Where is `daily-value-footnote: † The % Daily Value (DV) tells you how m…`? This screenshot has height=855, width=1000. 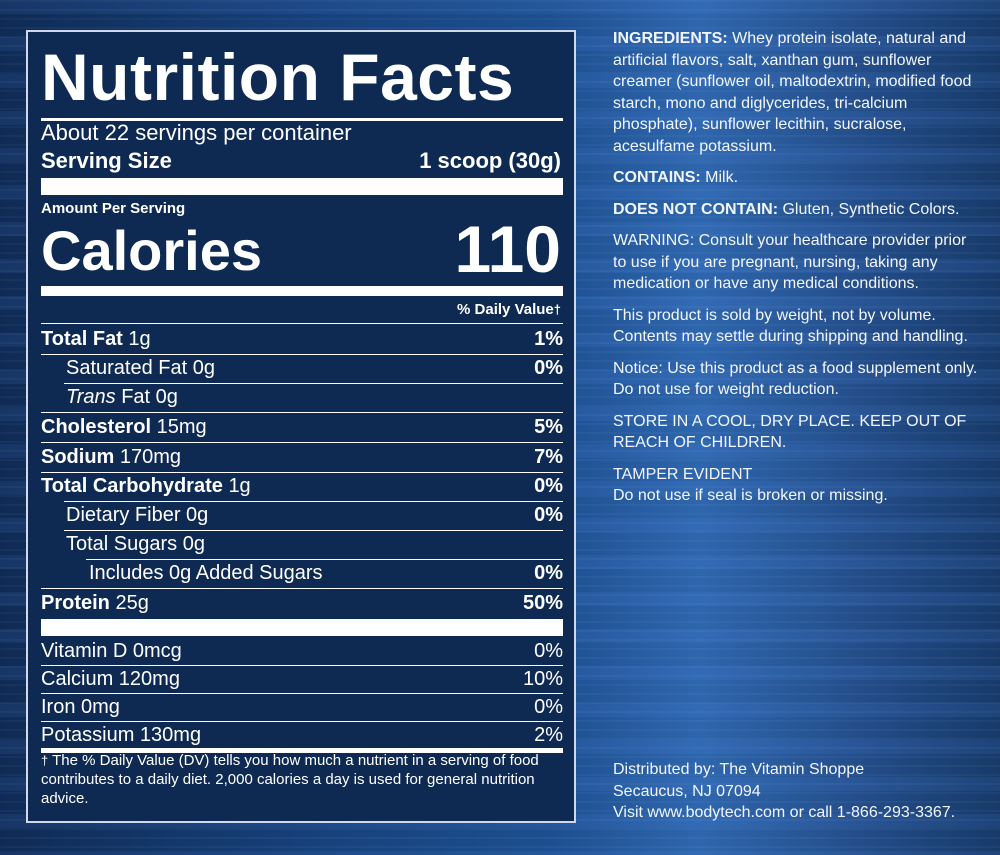
daily-value-footnote: † The % Daily Value (DV) tells you how m… is located at coordinates (290, 779).